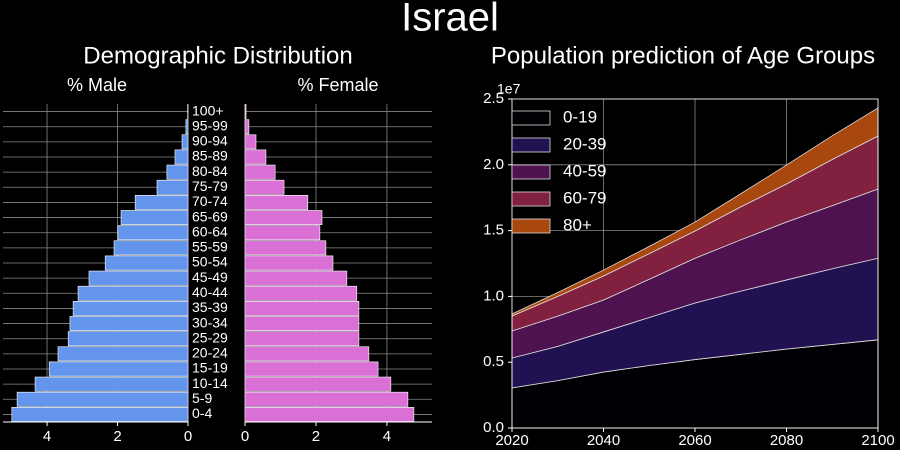 This screenshot has height=450, width=900. I want to click on age-label: 5-9, so click(202, 398).